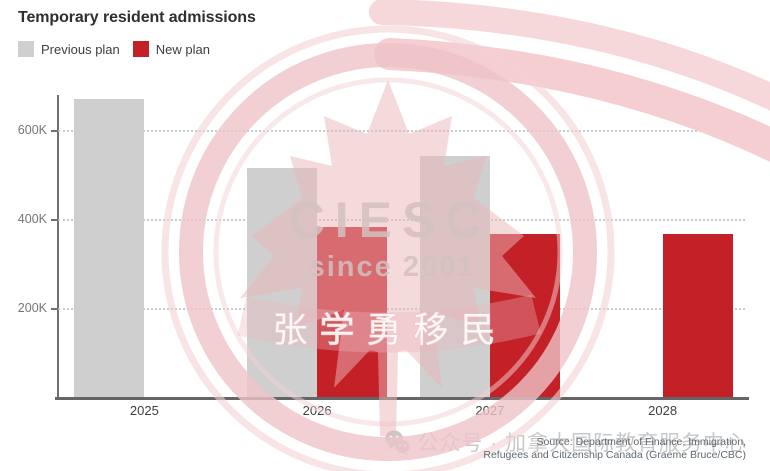 The height and width of the screenshot is (471, 770). I want to click on x-axis-label-2025: 2025, so click(144, 410).